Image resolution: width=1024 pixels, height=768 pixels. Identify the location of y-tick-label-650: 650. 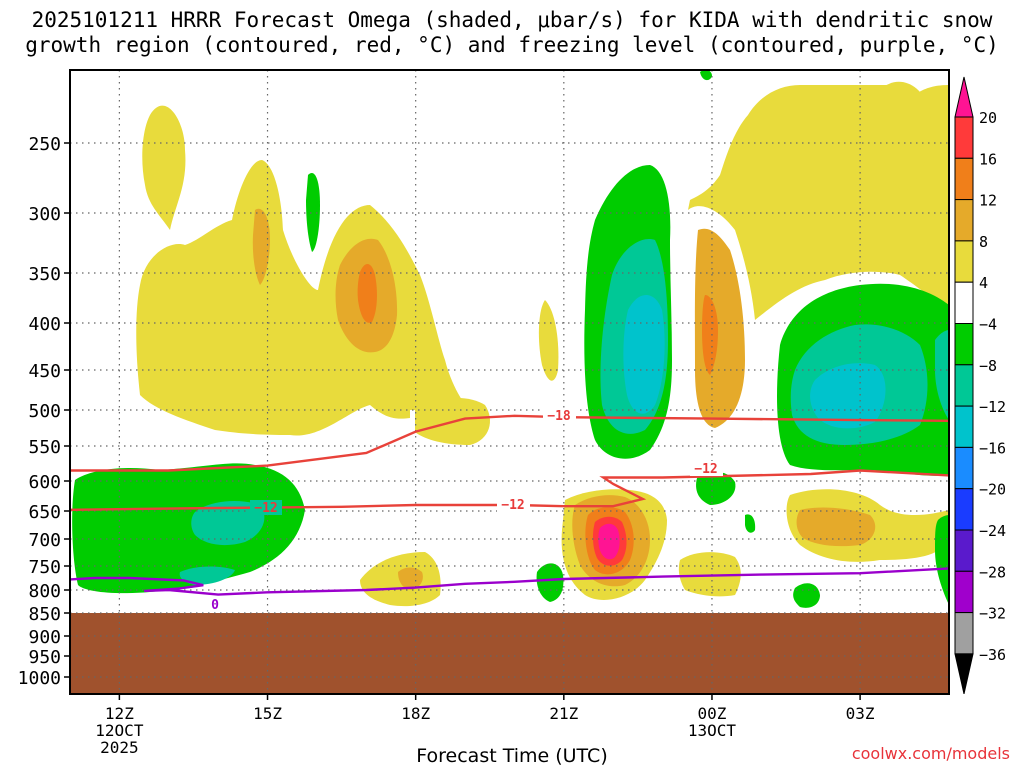
(44, 512).